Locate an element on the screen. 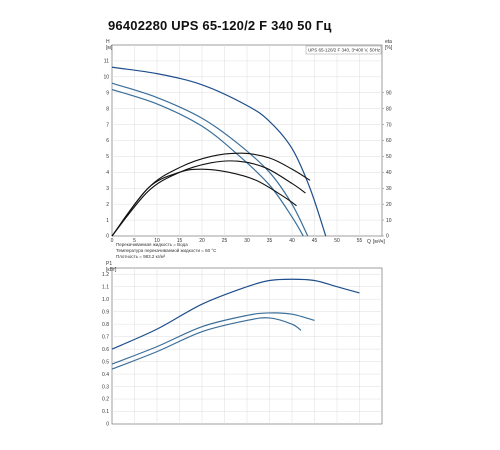 This screenshot has height=450, width=500. head-y-tick-label: 1 is located at coordinates (107, 221).